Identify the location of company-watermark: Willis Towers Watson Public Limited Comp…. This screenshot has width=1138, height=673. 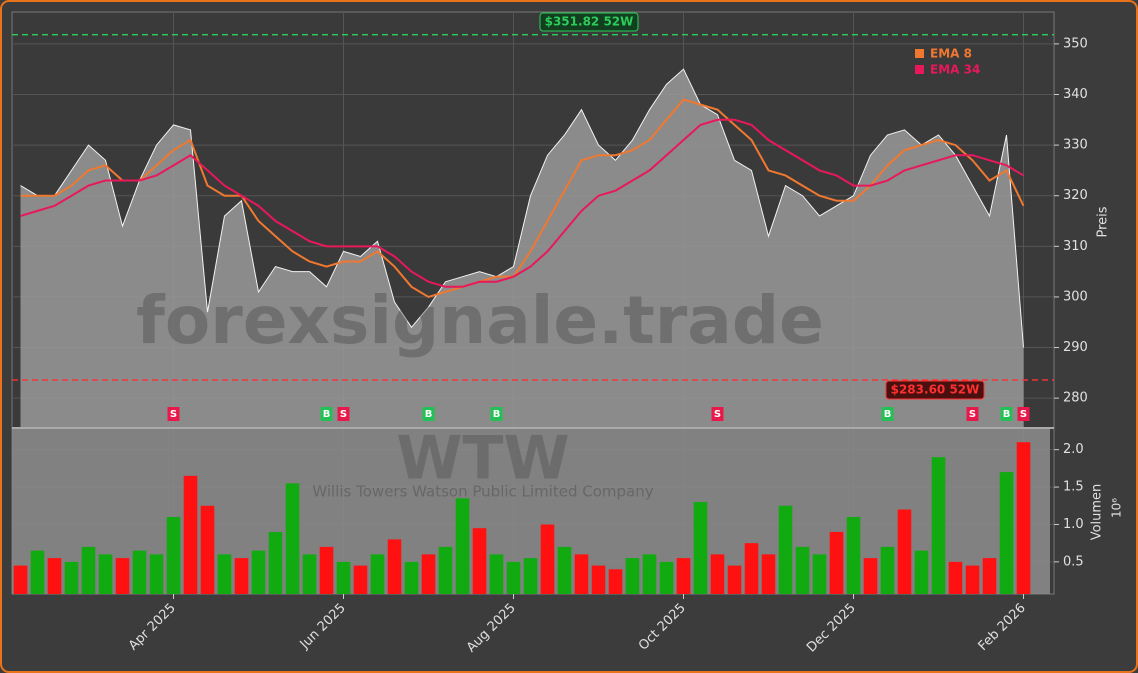
(482, 492).